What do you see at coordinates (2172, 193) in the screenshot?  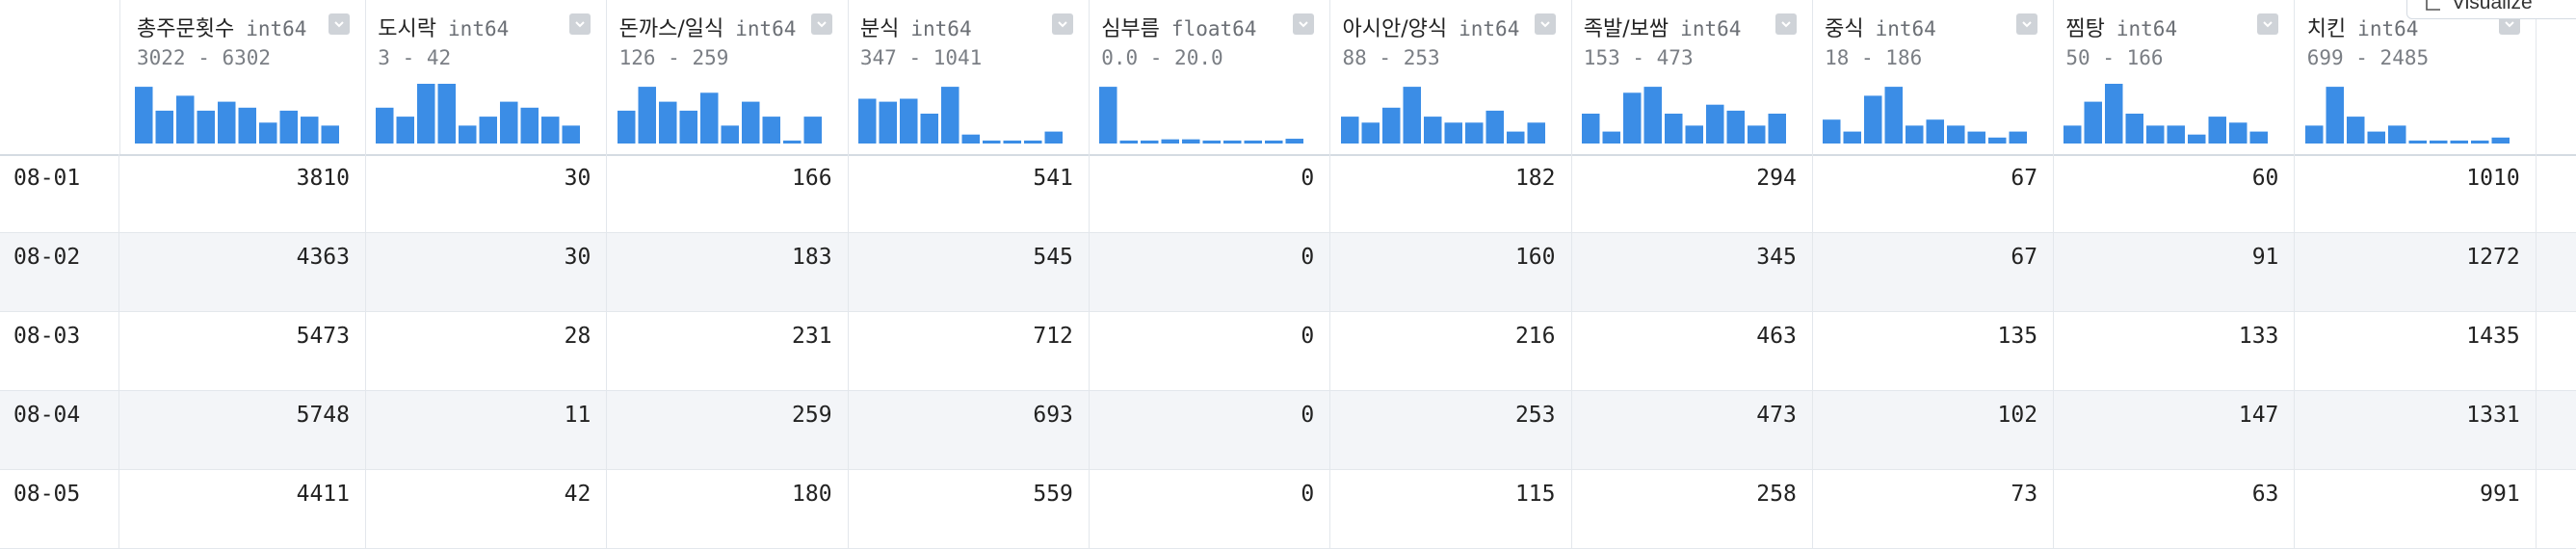 I see `table-cell: 60` at bounding box center [2172, 193].